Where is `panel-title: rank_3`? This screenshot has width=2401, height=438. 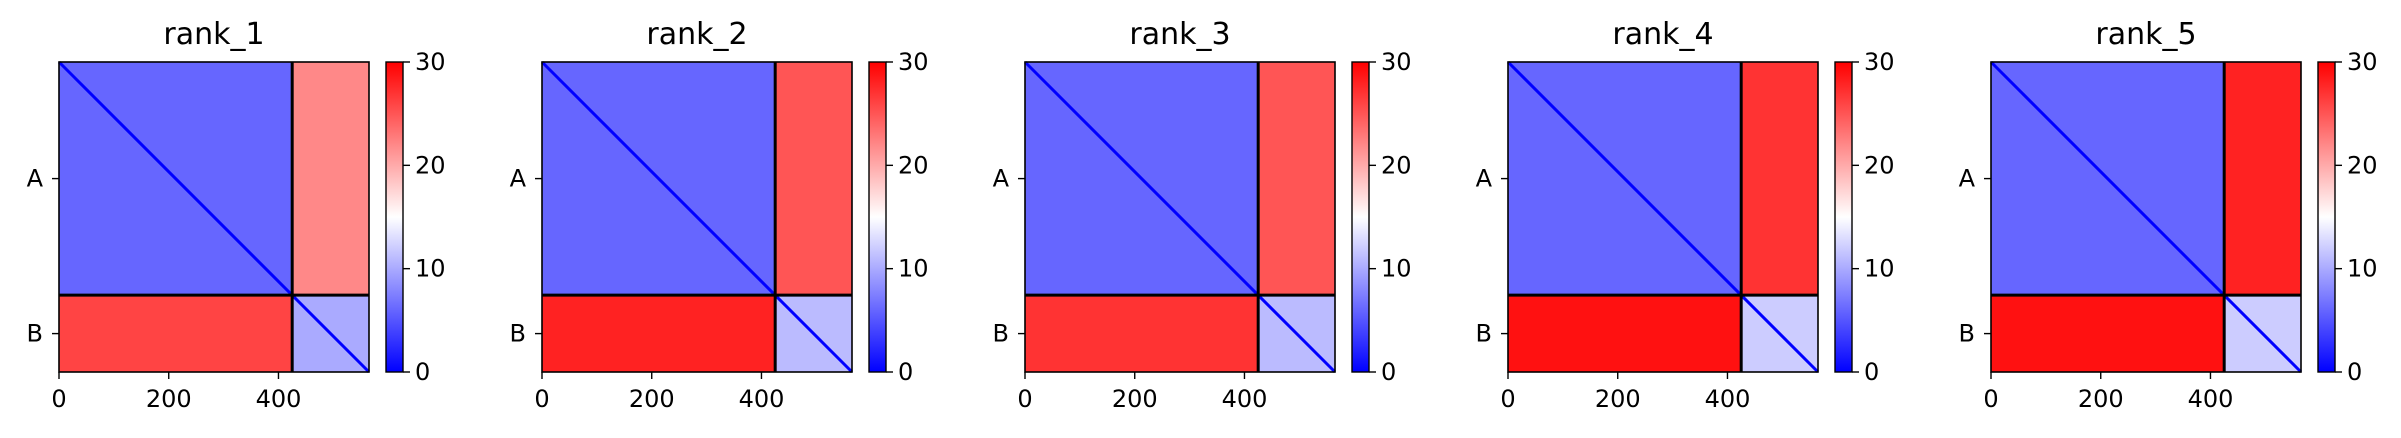
panel-title: rank_3 is located at coordinates (1179, 34).